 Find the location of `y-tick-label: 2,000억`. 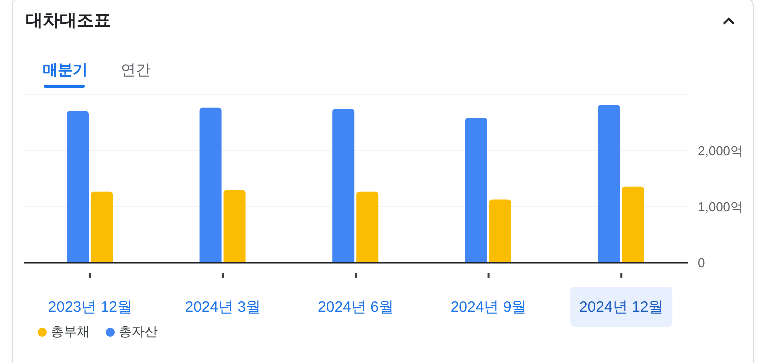

y-tick-label: 2,000억 is located at coordinates (721, 151).